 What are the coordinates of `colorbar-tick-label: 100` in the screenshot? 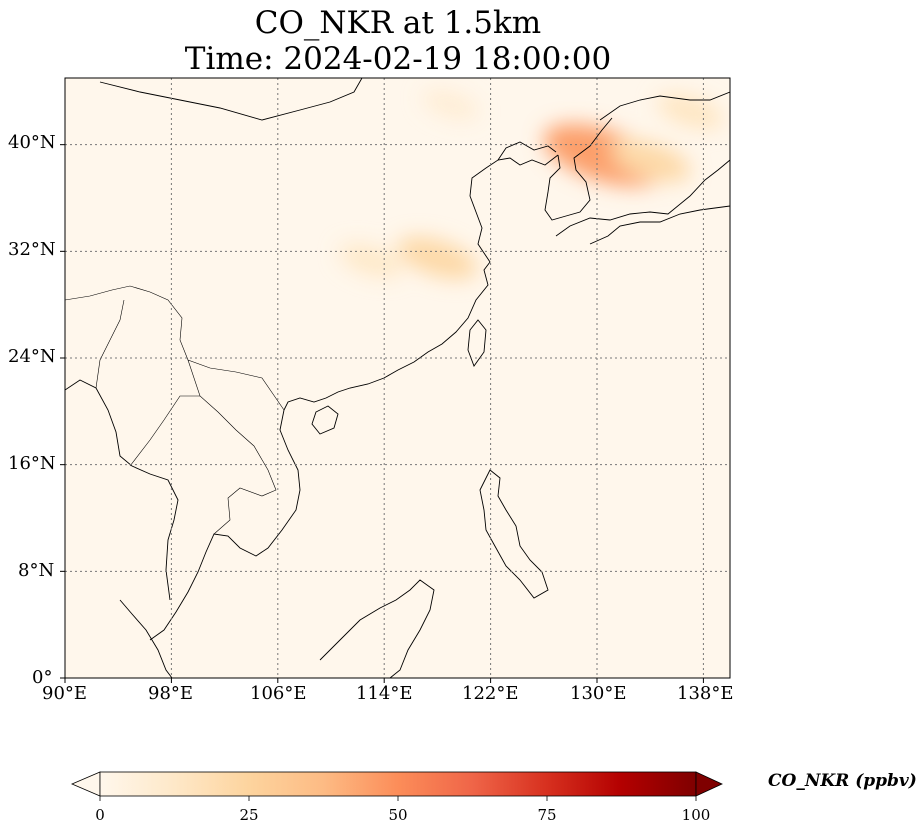 It's located at (696, 815).